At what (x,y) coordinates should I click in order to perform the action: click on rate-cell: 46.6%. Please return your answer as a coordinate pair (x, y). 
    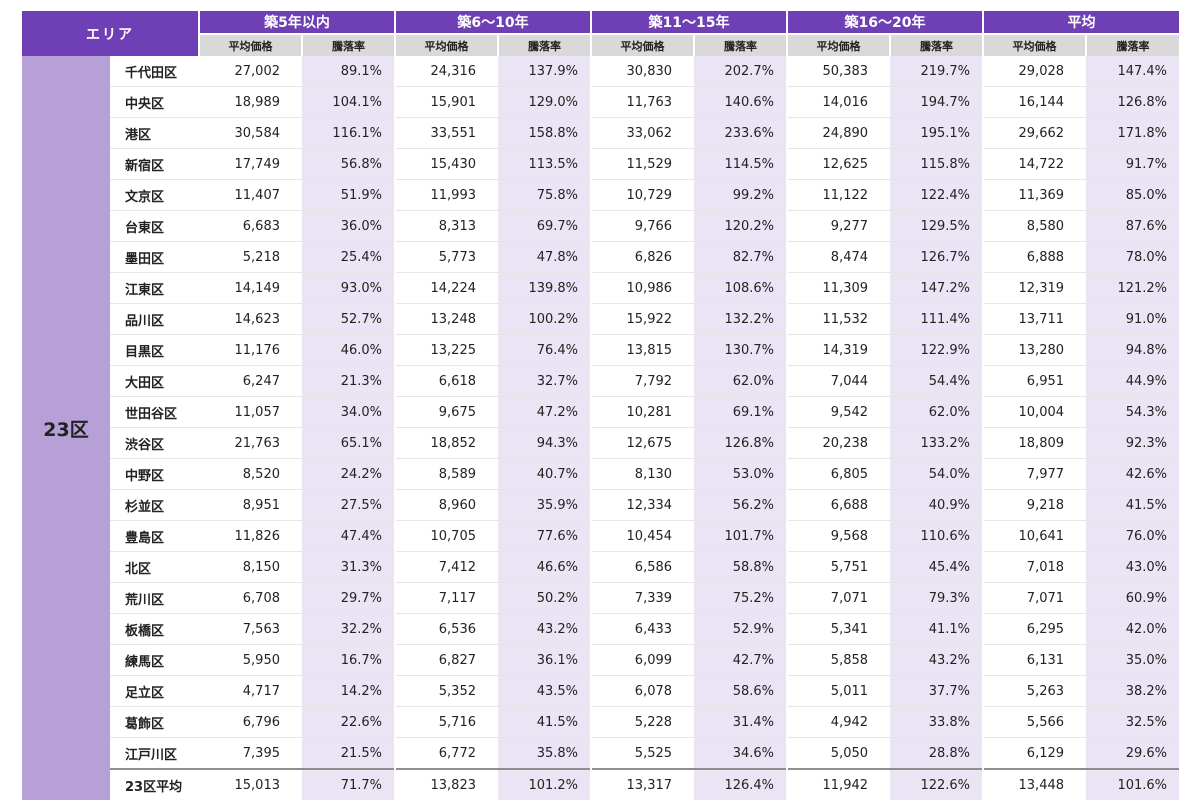
    Looking at the image, I should click on (545, 567).